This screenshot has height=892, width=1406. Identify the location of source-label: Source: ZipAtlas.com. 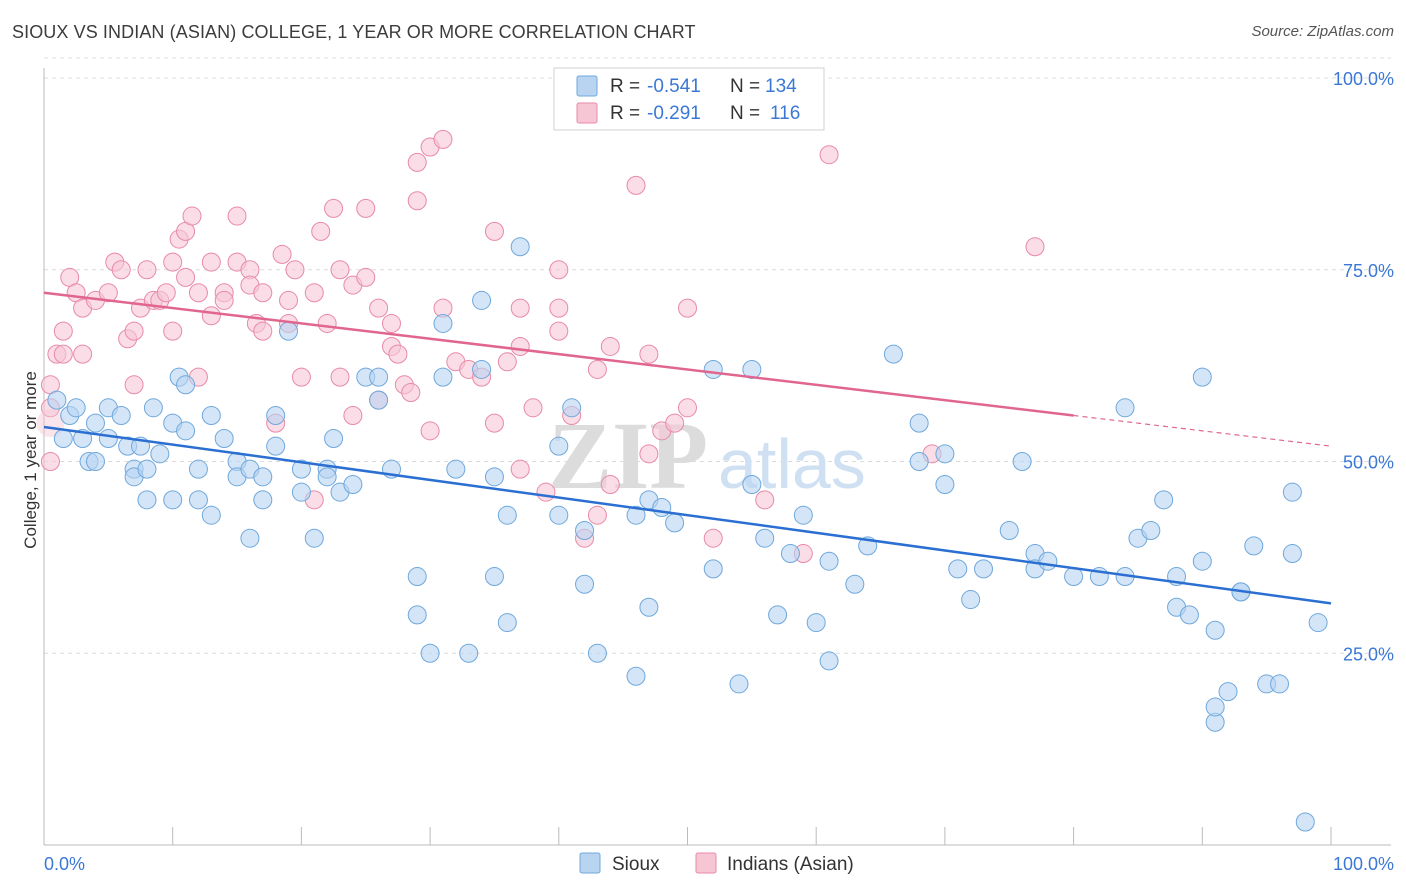
(1322, 31).